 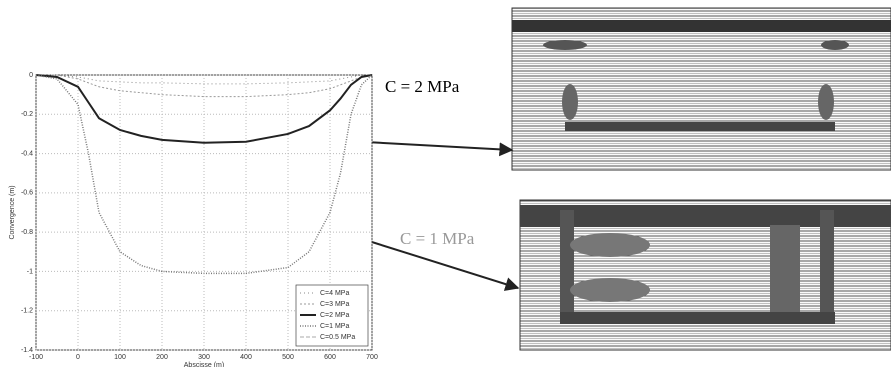 I want to click on x-tick-label: 200, so click(x=162, y=357).